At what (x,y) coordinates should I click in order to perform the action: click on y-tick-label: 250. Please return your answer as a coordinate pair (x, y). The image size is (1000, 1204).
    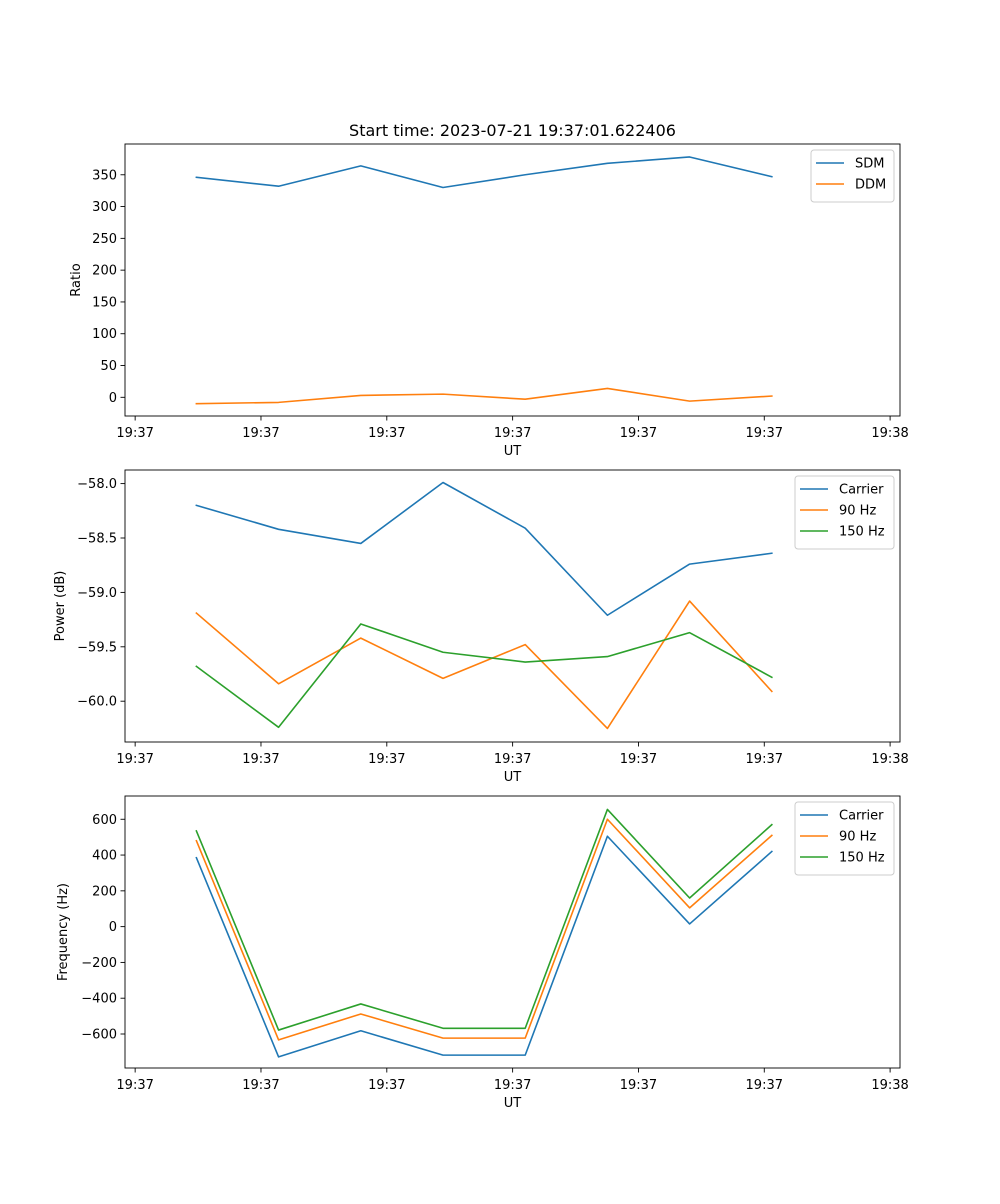
    Looking at the image, I should click on (104, 239).